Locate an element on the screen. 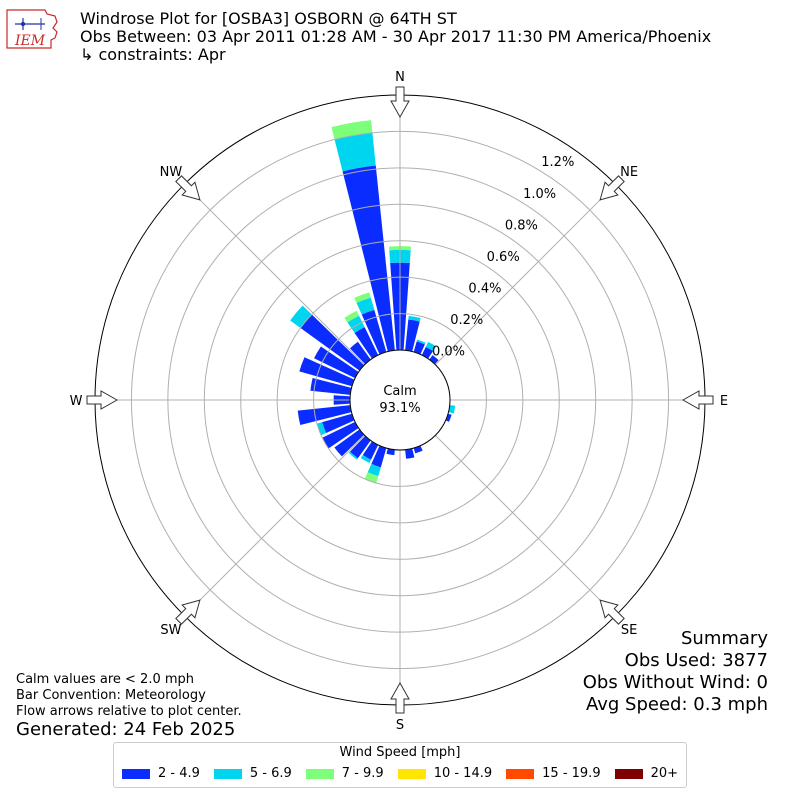 This screenshot has width=800, height=800. calm-circle is located at coordinates (400, 400).